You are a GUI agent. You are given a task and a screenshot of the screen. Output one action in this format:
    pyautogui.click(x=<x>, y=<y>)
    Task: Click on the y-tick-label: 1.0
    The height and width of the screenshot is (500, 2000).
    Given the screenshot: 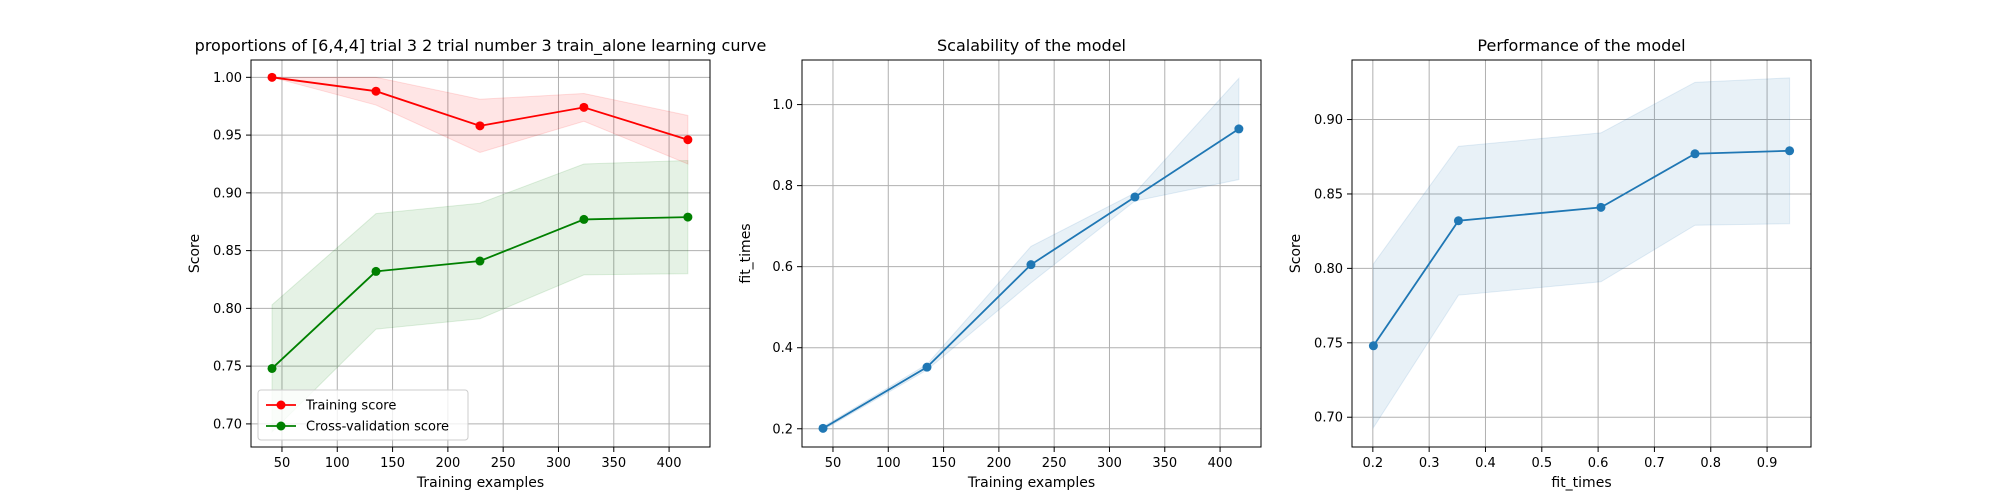 What is the action you would take?
    pyautogui.click(x=782, y=105)
    